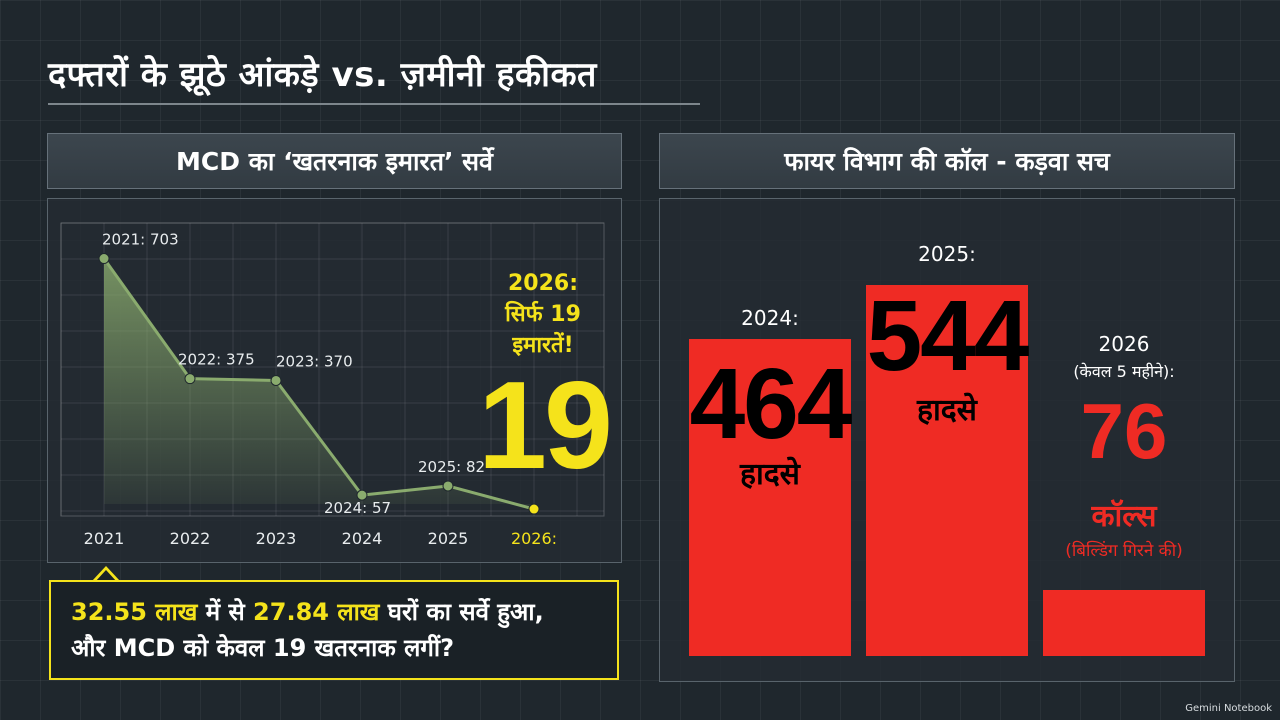 The height and width of the screenshot is (720, 1280). What do you see at coordinates (948, 336) in the screenshot?
I see `bar-2025-value: 544` at bounding box center [948, 336].